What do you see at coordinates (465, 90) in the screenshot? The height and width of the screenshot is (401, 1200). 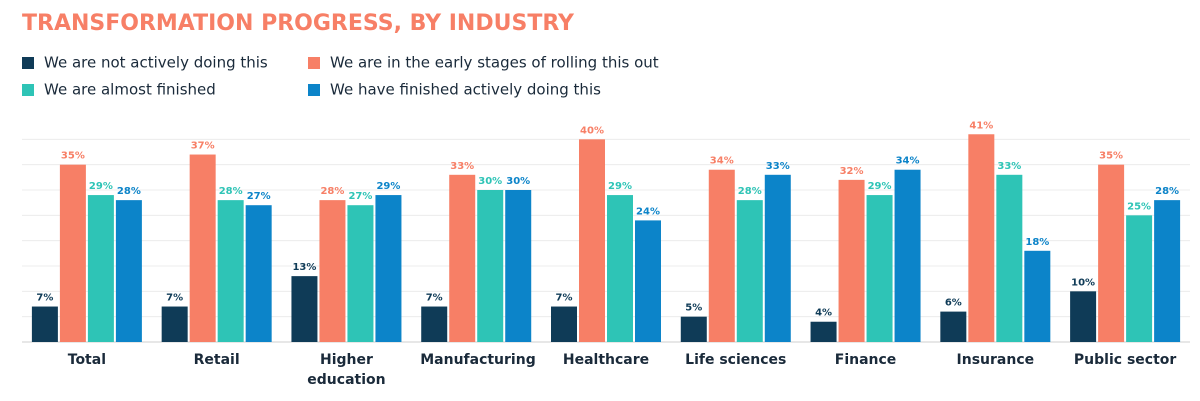 I see `legend-label: We have finished actively doing this` at bounding box center [465, 90].